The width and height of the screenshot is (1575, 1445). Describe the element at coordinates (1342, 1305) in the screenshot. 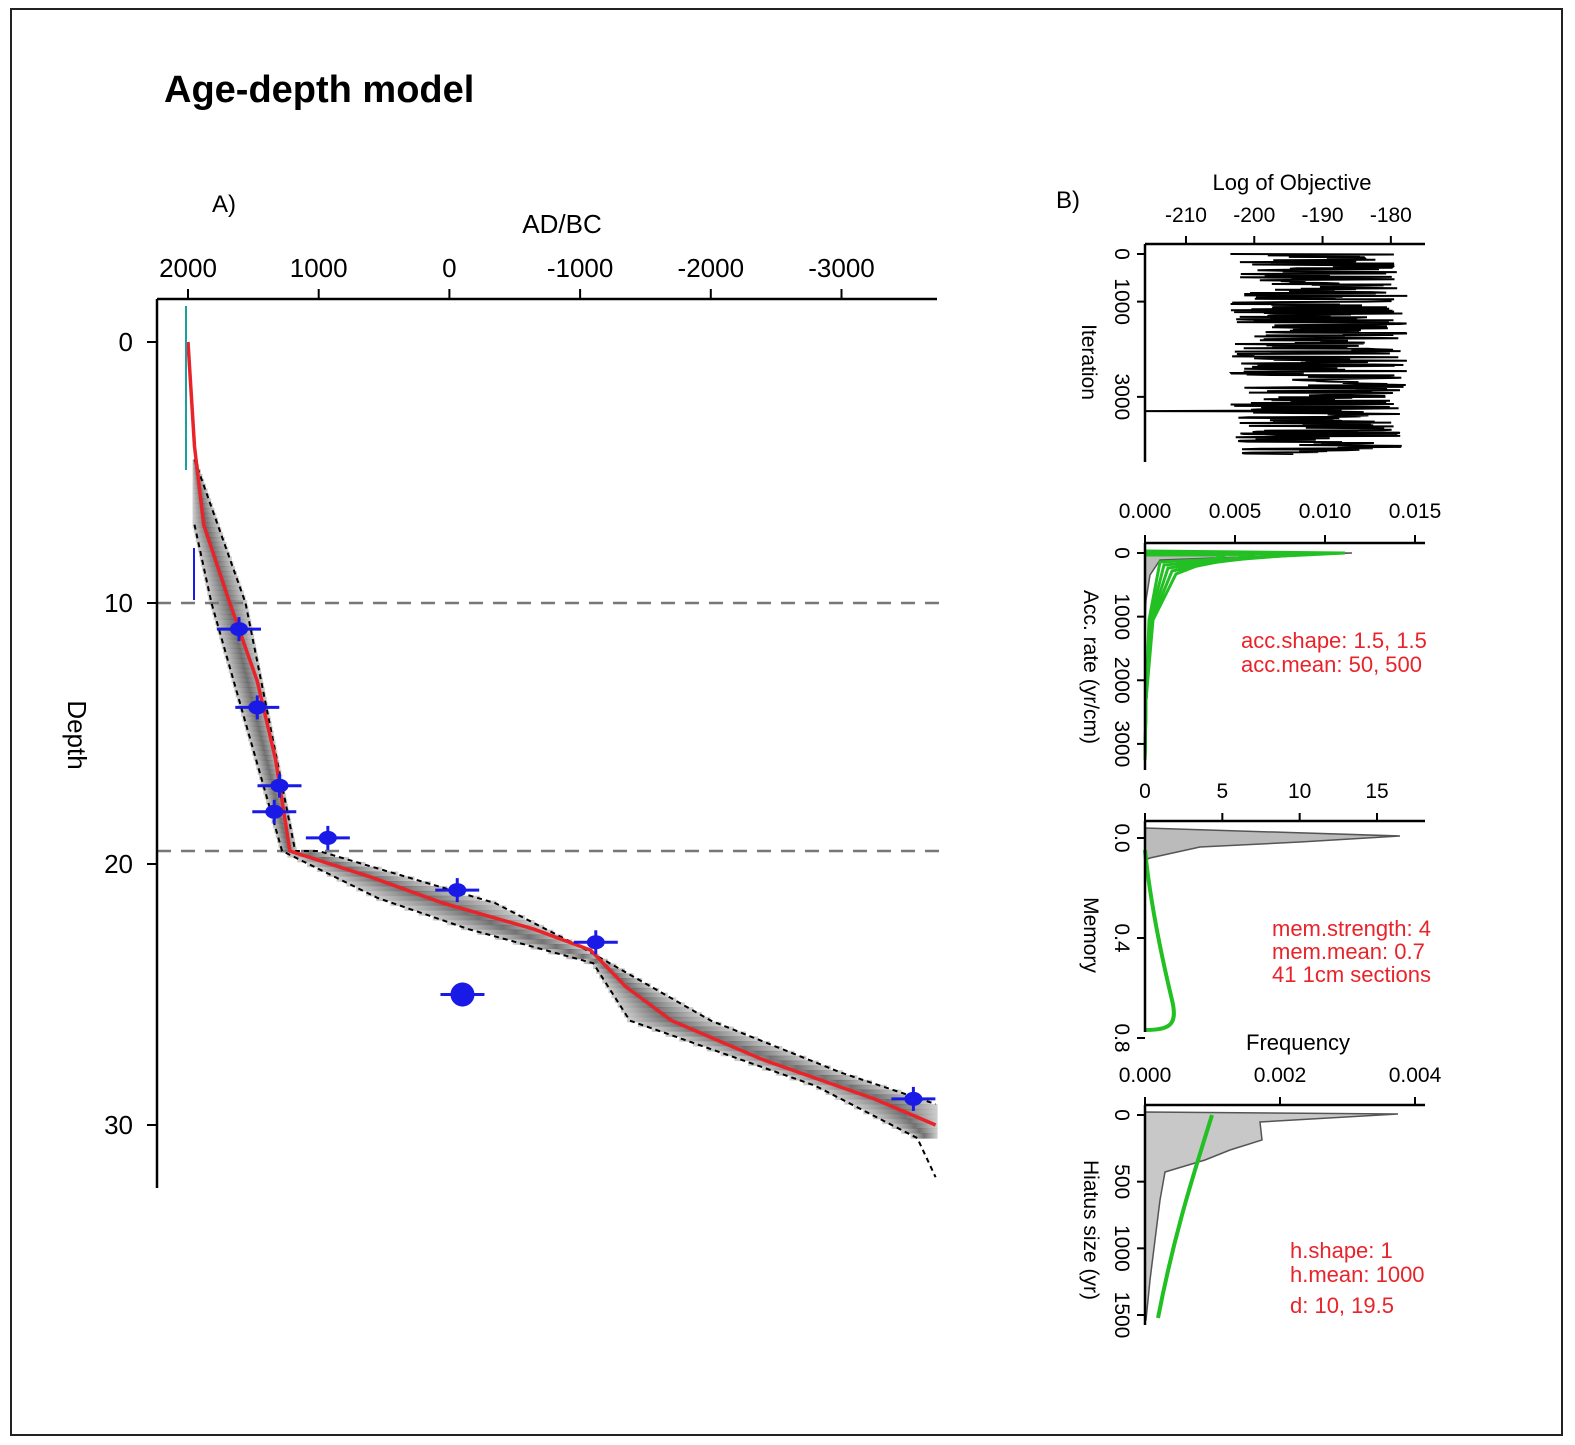

I see `hiatus-depths-annotation: d: 10, 19.5` at that location.